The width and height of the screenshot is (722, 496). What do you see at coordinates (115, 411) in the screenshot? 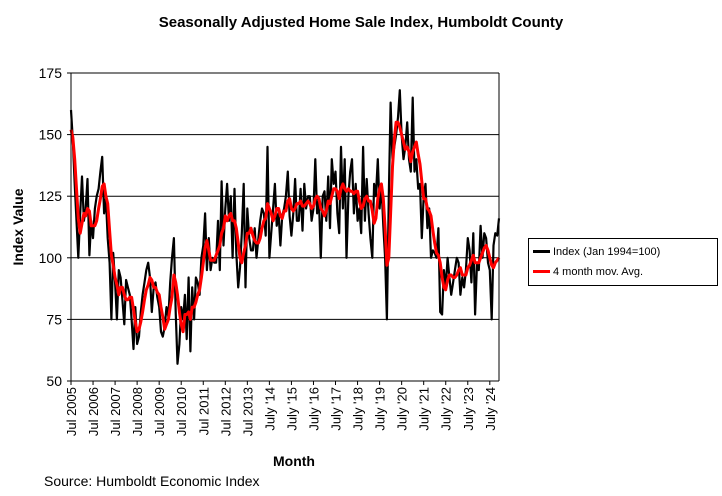
I see `x-tick-label: Jul 2007` at bounding box center [115, 411].